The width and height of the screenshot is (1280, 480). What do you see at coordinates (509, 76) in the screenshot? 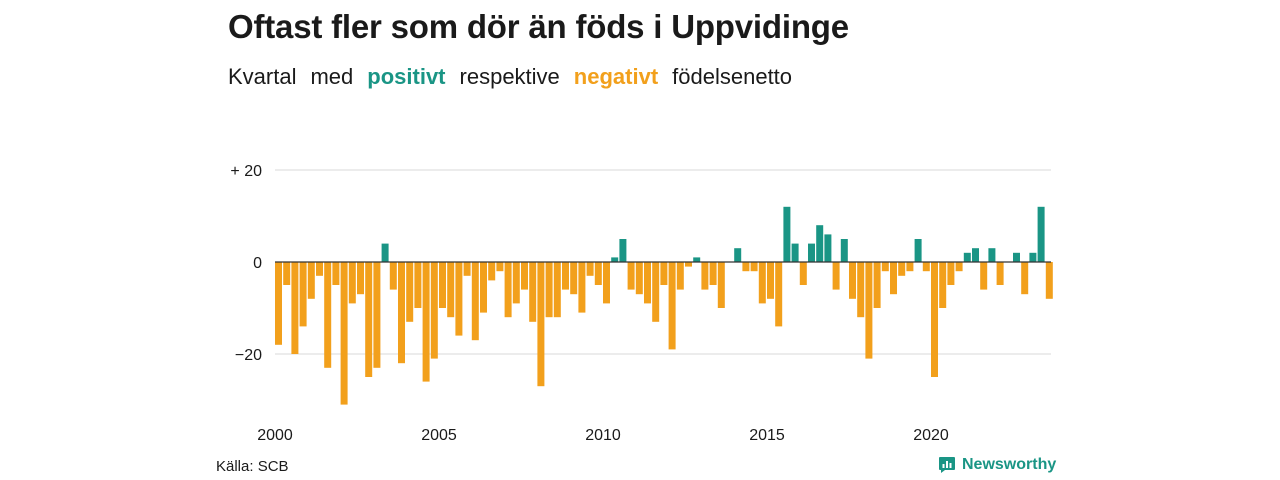
I see `subtitle-word: respektive` at bounding box center [509, 76].